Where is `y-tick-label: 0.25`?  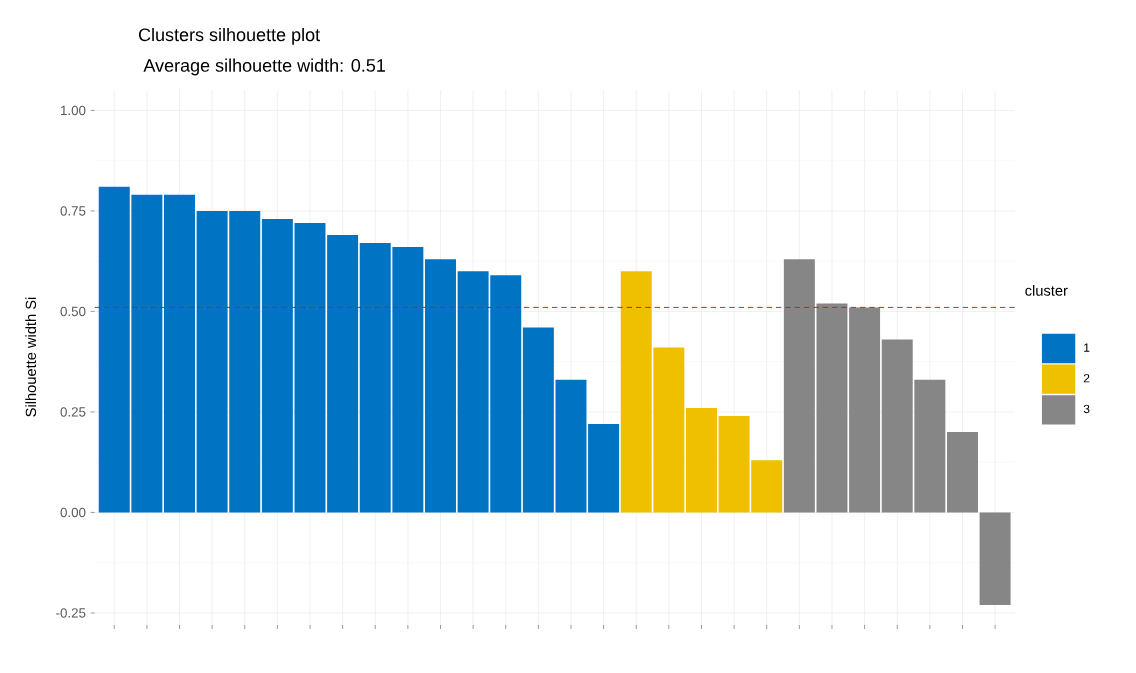
y-tick-label: 0.25 is located at coordinates (73, 412).